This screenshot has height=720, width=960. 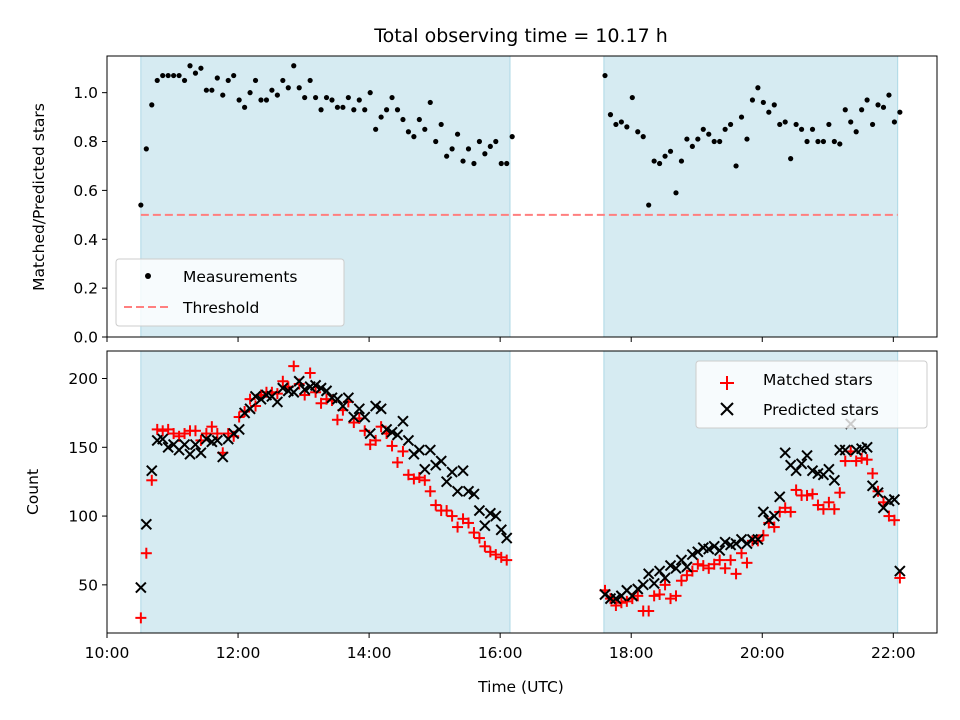 What do you see at coordinates (818, 380) in the screenshot?
I see `legend-matched-label: Matched stars` at bounding box center [818, 380].